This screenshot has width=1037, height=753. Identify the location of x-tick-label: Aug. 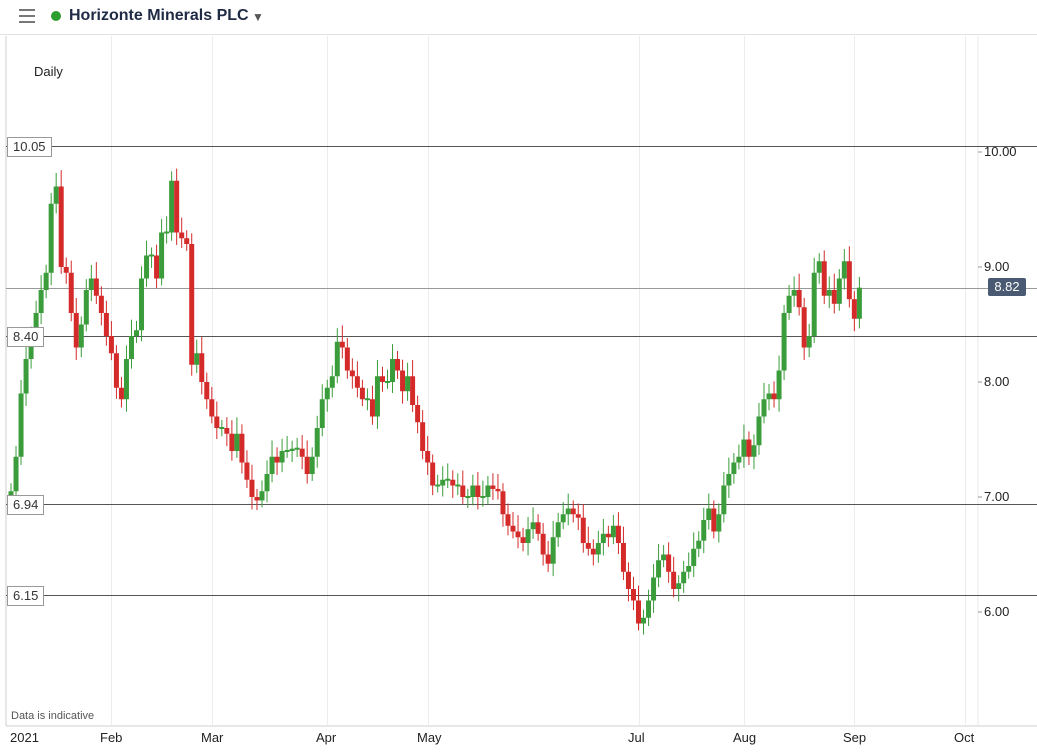
(745, 737).